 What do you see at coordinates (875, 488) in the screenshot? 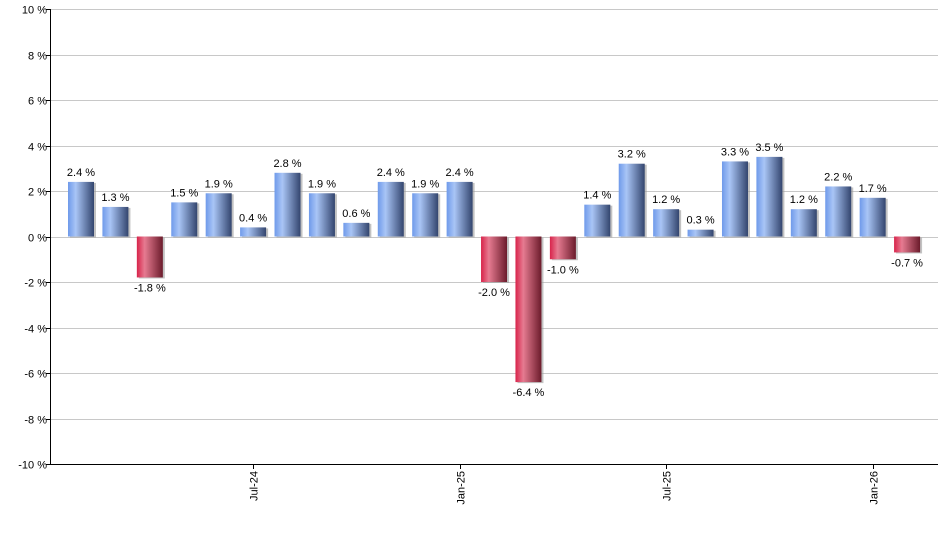
I see `x-tick-label: Jan-26` at bounding box center [875, 488].